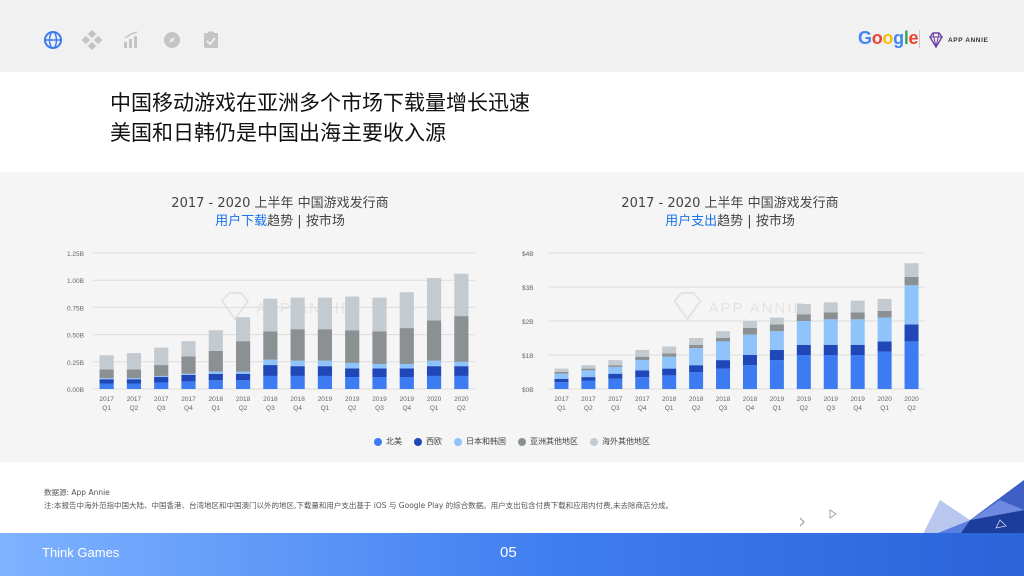 The height and width of the screenshot is (576, 1024). What do you see at coordinates (320, 103) in the screenshot?
I see `headline-line-1: 中国移动游戏在亚洲多个市场下载量增长迅速` at bounding box center [320, 103].